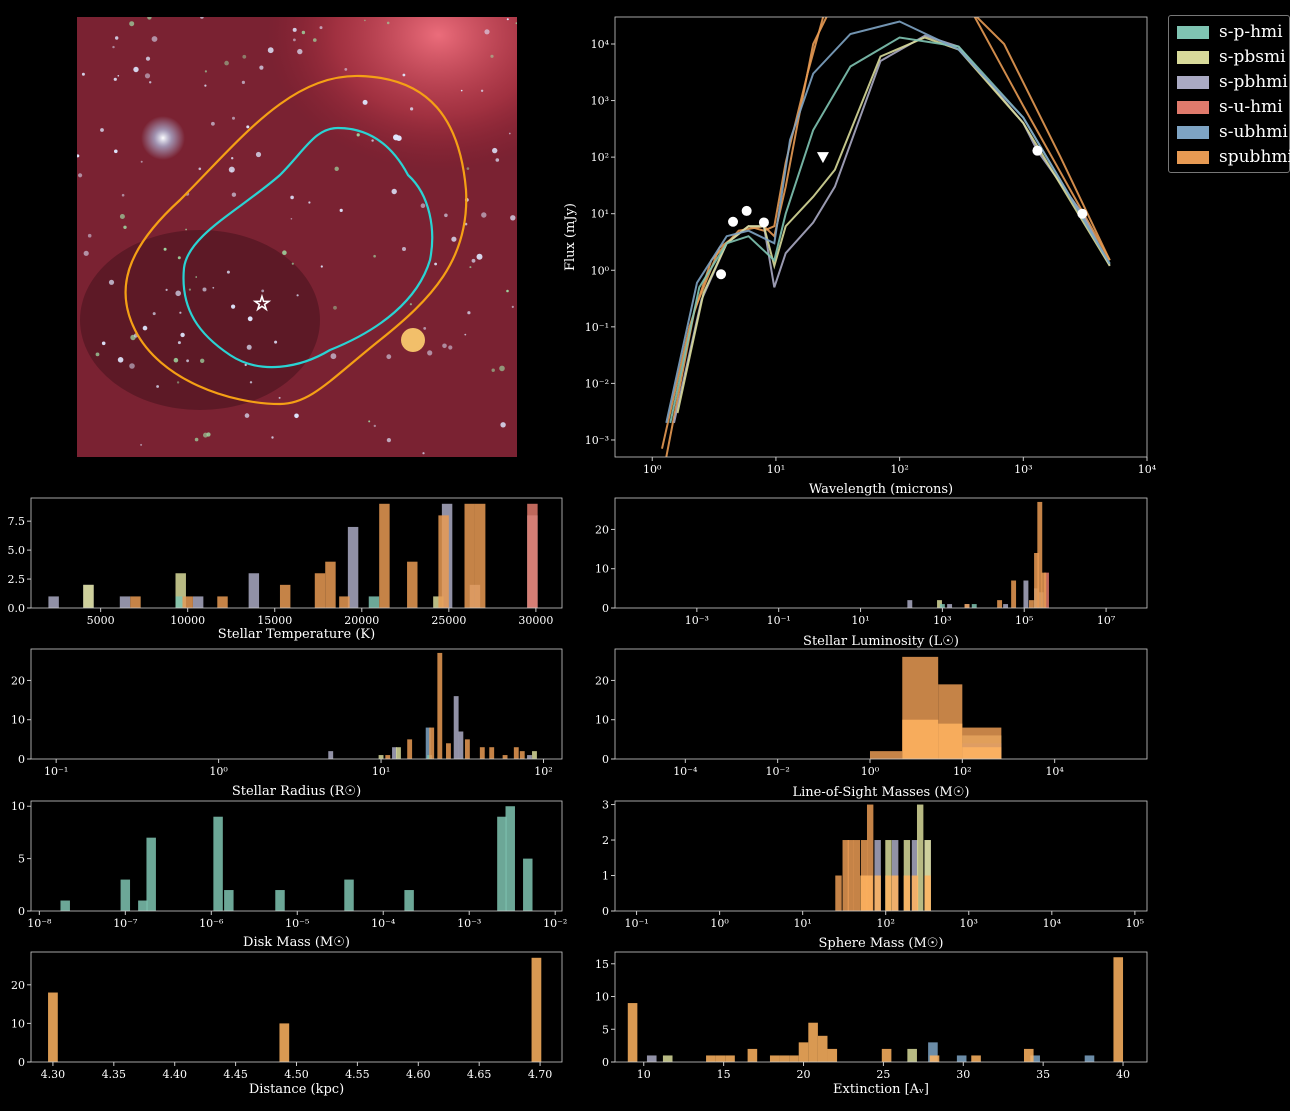 The height and width of the screenshot is (1111, 1290). I want to click on disk-plot, so click(296, 858).